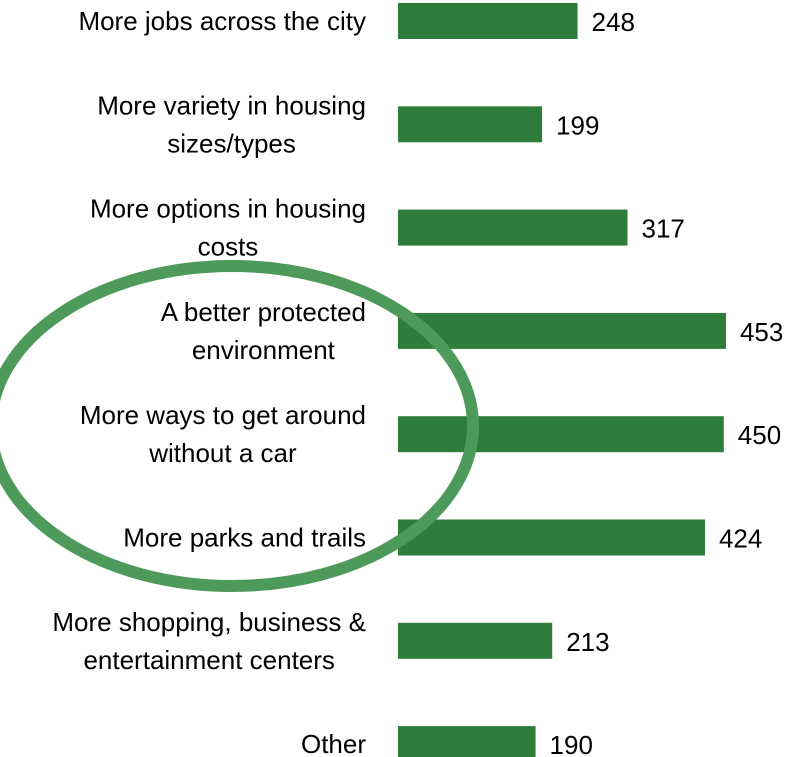  Describe the element at coordinates (222, 21) in the screenshot. I see `category-label-0-line-0: More jobs across the city` at that location.